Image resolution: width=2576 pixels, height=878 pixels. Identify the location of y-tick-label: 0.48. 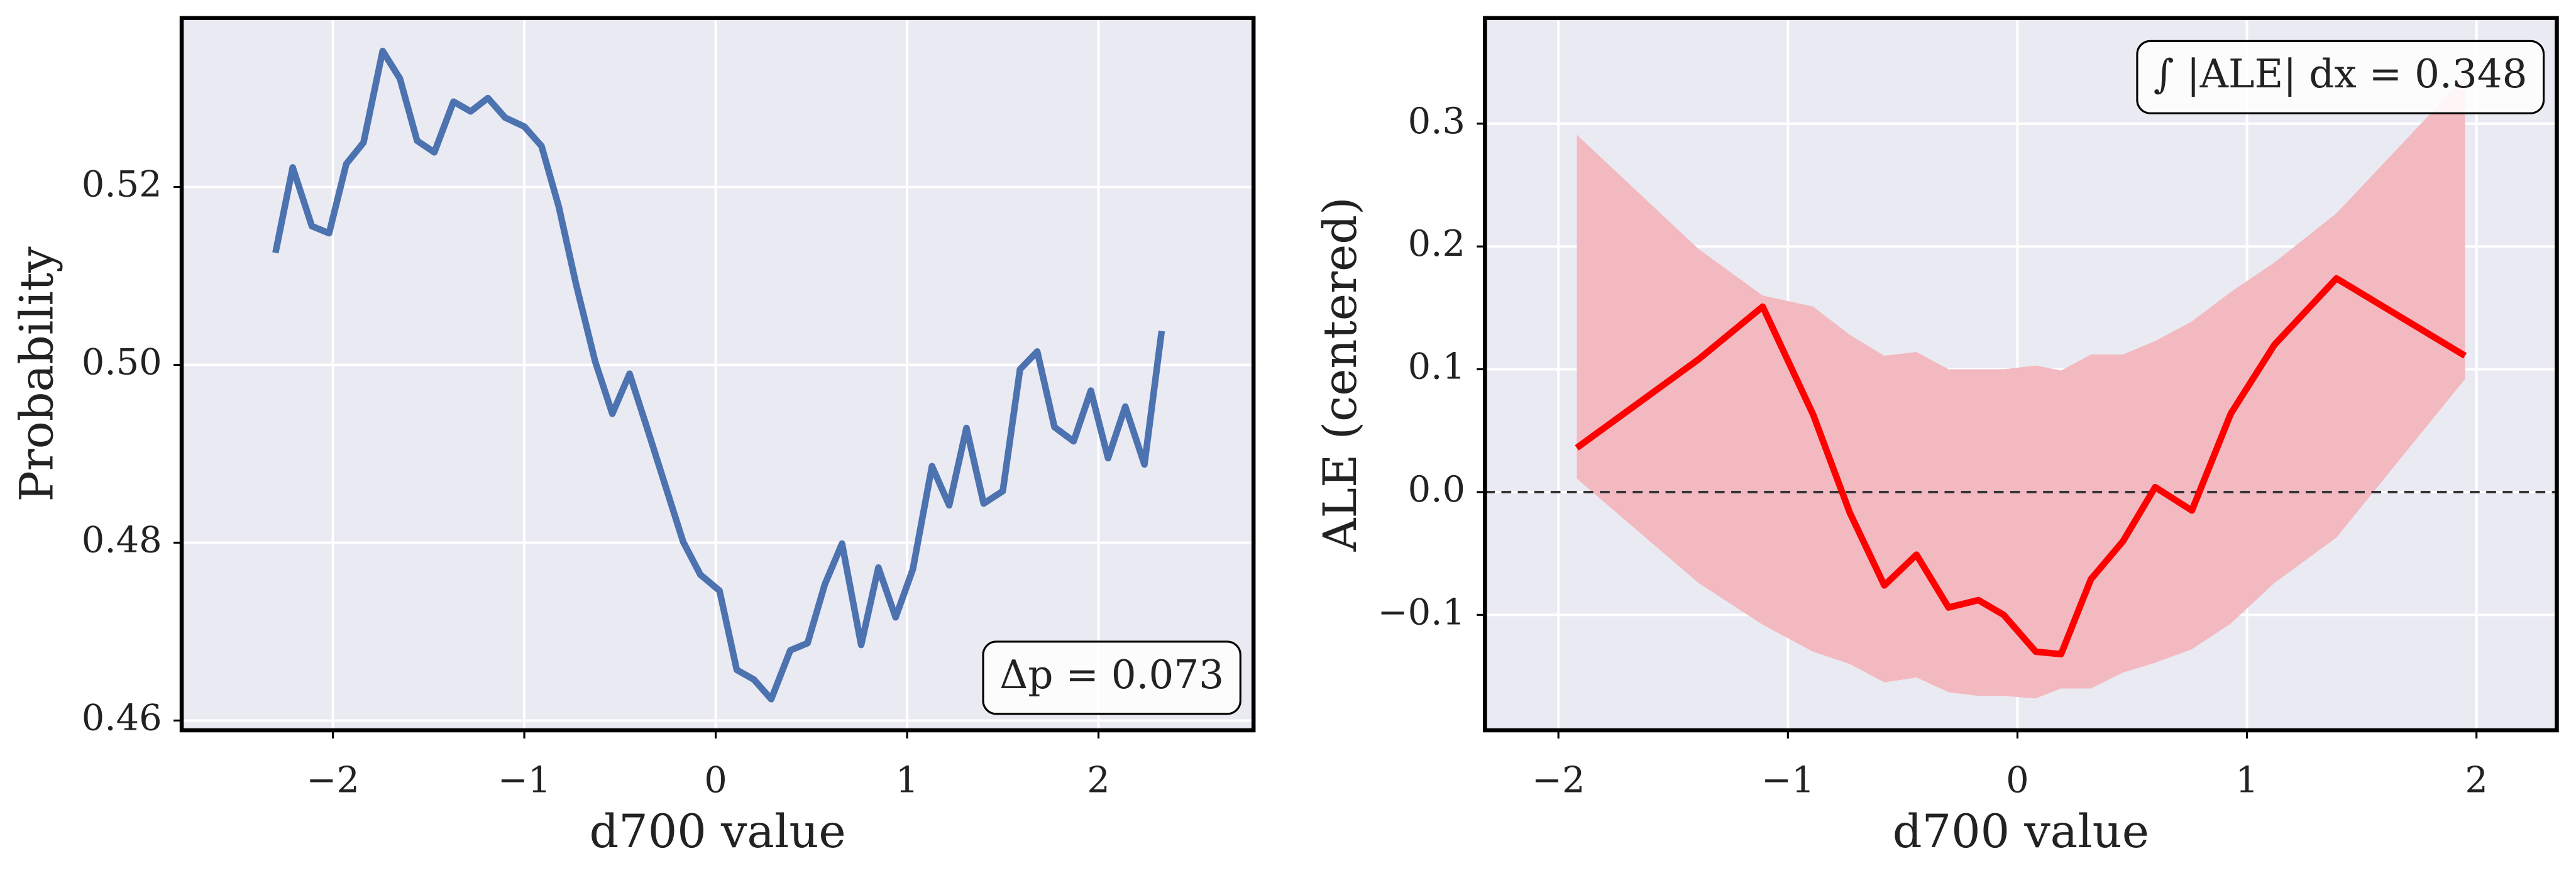
(122, 540).